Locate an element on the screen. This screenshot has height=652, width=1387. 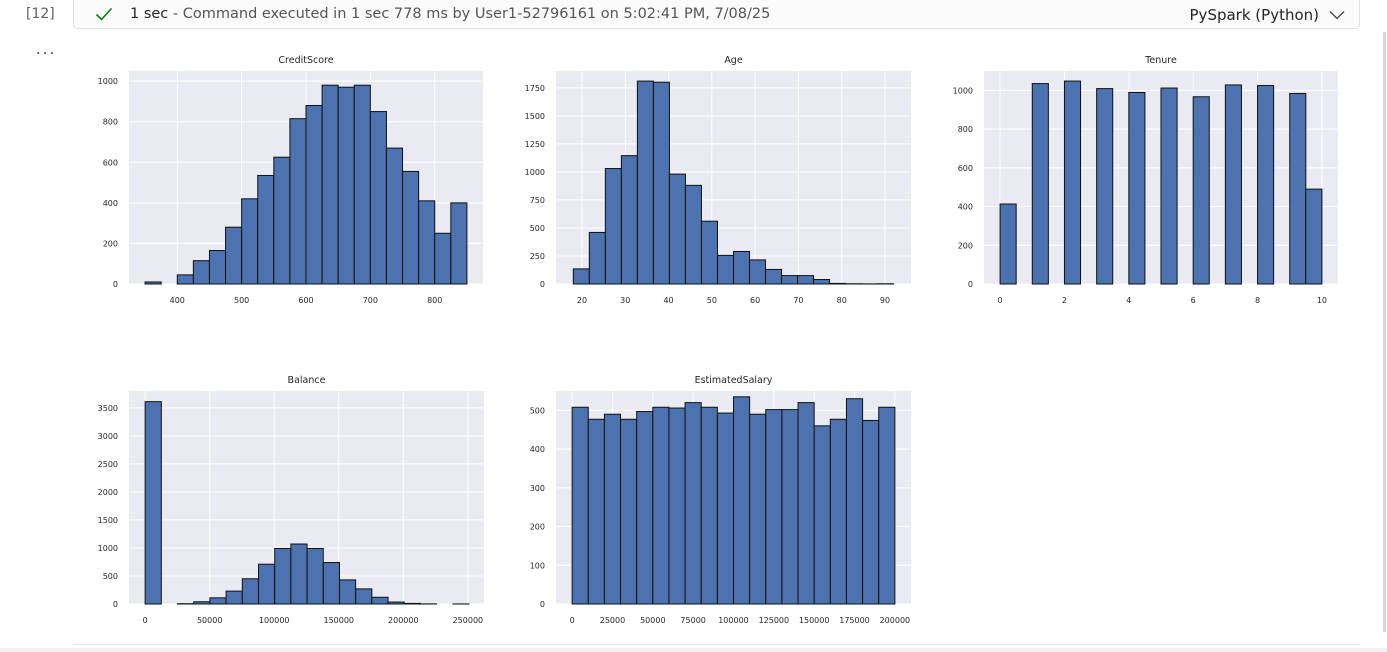
histogram-tenure: Tenure 0 2 4 6 8 10 0 200 400 600 800 1000 is located at coordinates (1145, 180).